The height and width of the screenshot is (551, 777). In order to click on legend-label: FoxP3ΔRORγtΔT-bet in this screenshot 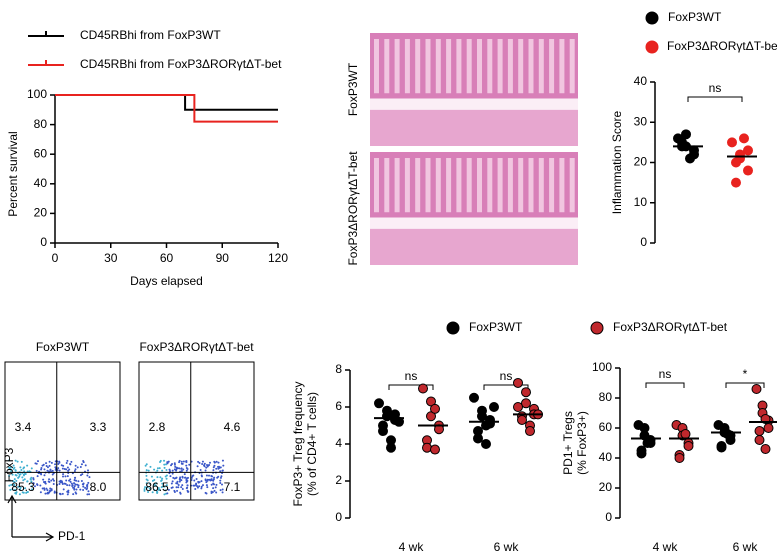, I will do `click(670, 327)`.